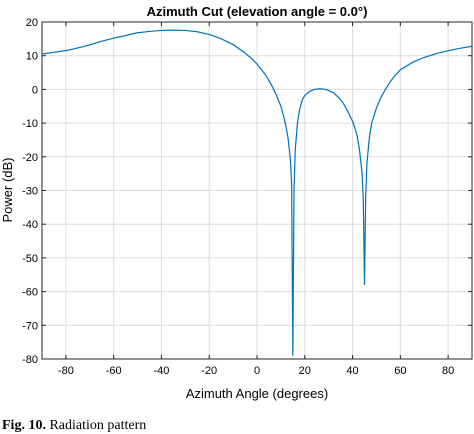  I want to click on y-tick-label: 10, so click(32, 57).